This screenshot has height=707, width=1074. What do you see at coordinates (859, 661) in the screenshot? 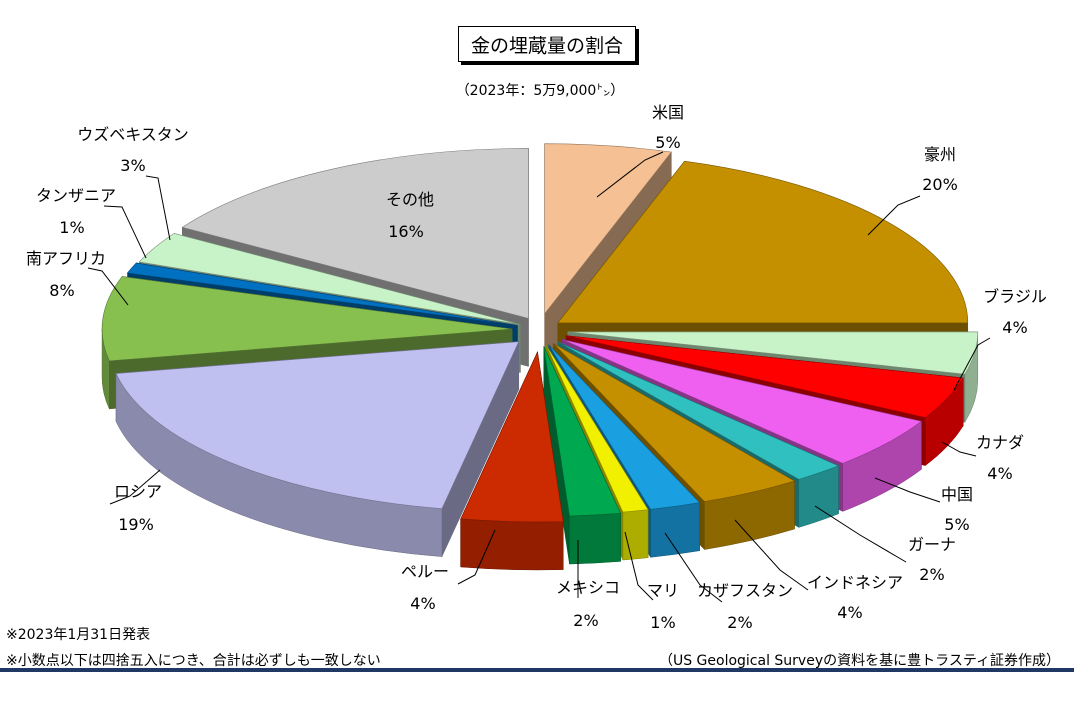
I see `source-note: （US Geological Surveyの資料を基に豊トラスティ証券作成）` at bounding box center [859, 661].